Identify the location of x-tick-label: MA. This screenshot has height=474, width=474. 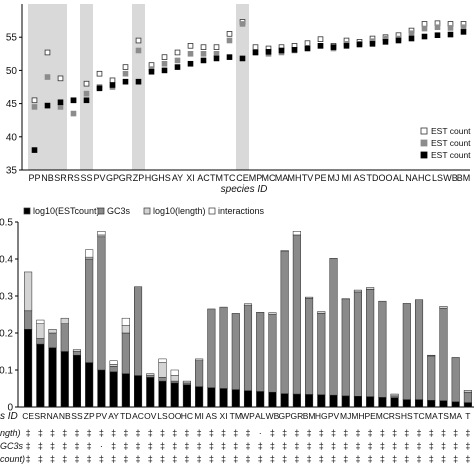
(431, 416).